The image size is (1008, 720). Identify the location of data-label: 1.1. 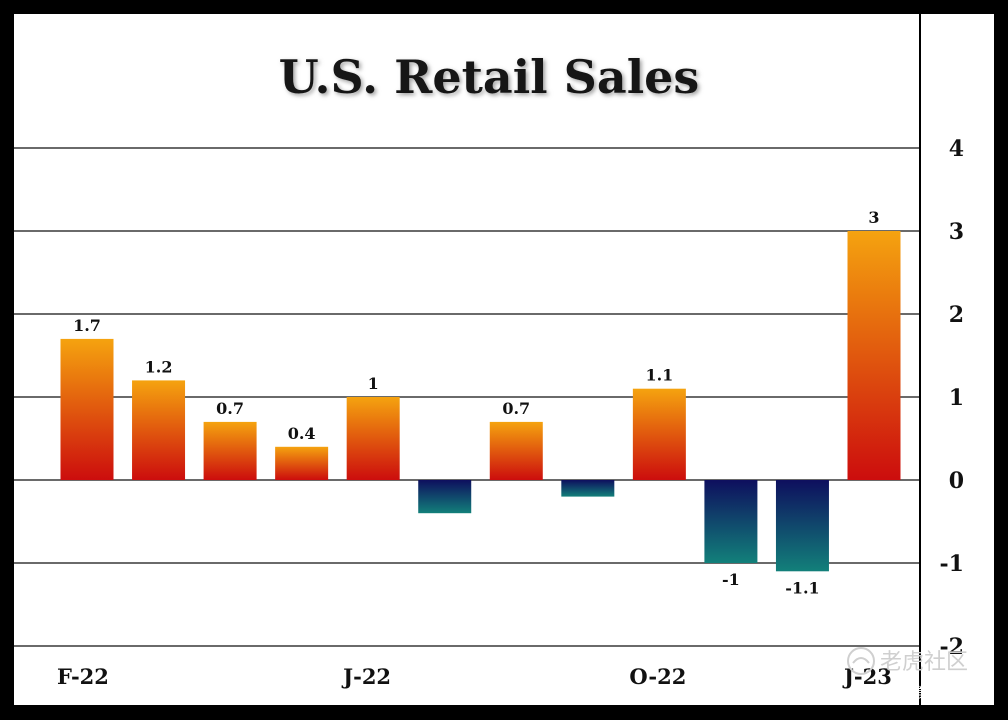
(659, 375).